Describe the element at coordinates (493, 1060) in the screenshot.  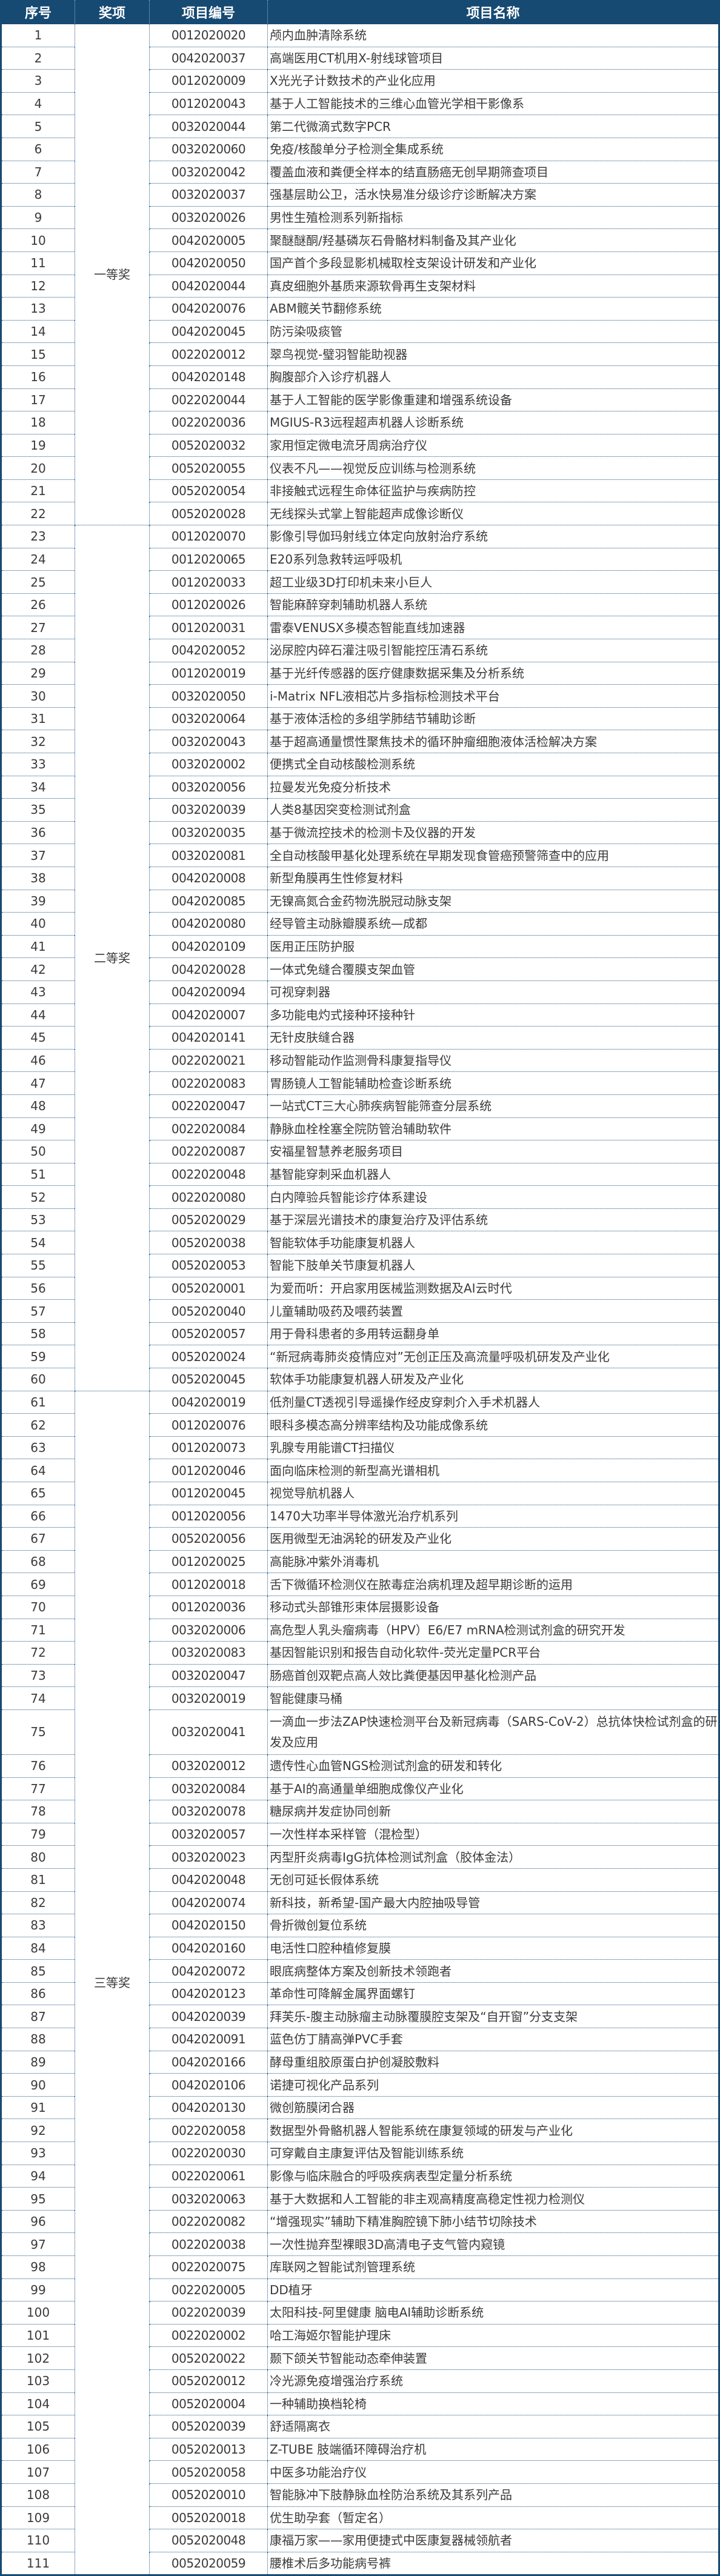
I see `project-name: 移动智能动作监测骨科康复指导仪` at that location.